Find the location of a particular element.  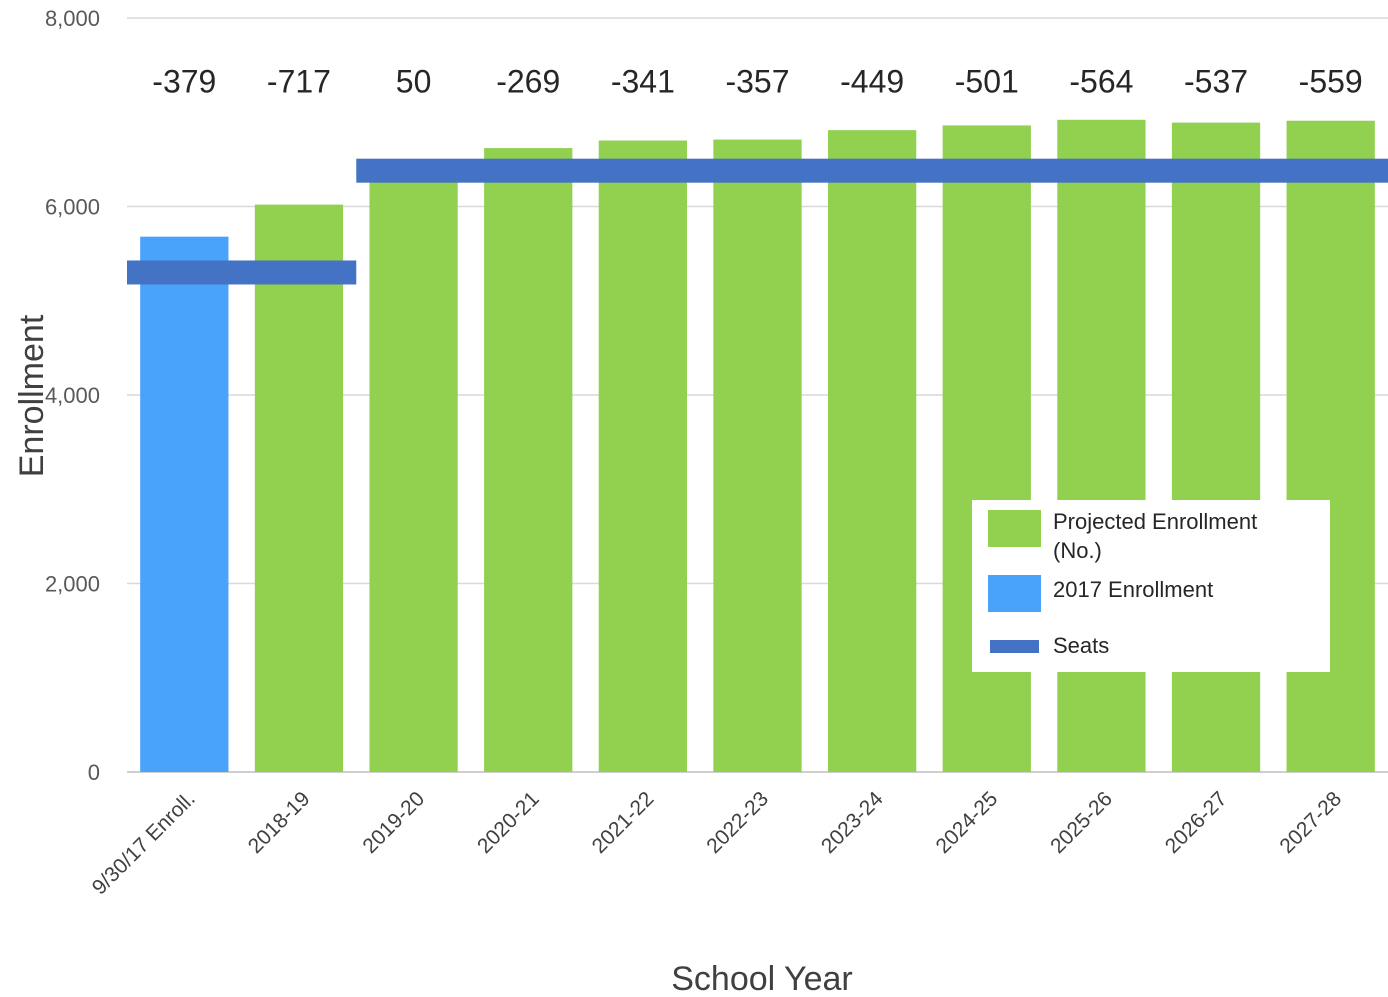

legend-label-projected-line2: (No.) is located at coordinates (1077, 550).